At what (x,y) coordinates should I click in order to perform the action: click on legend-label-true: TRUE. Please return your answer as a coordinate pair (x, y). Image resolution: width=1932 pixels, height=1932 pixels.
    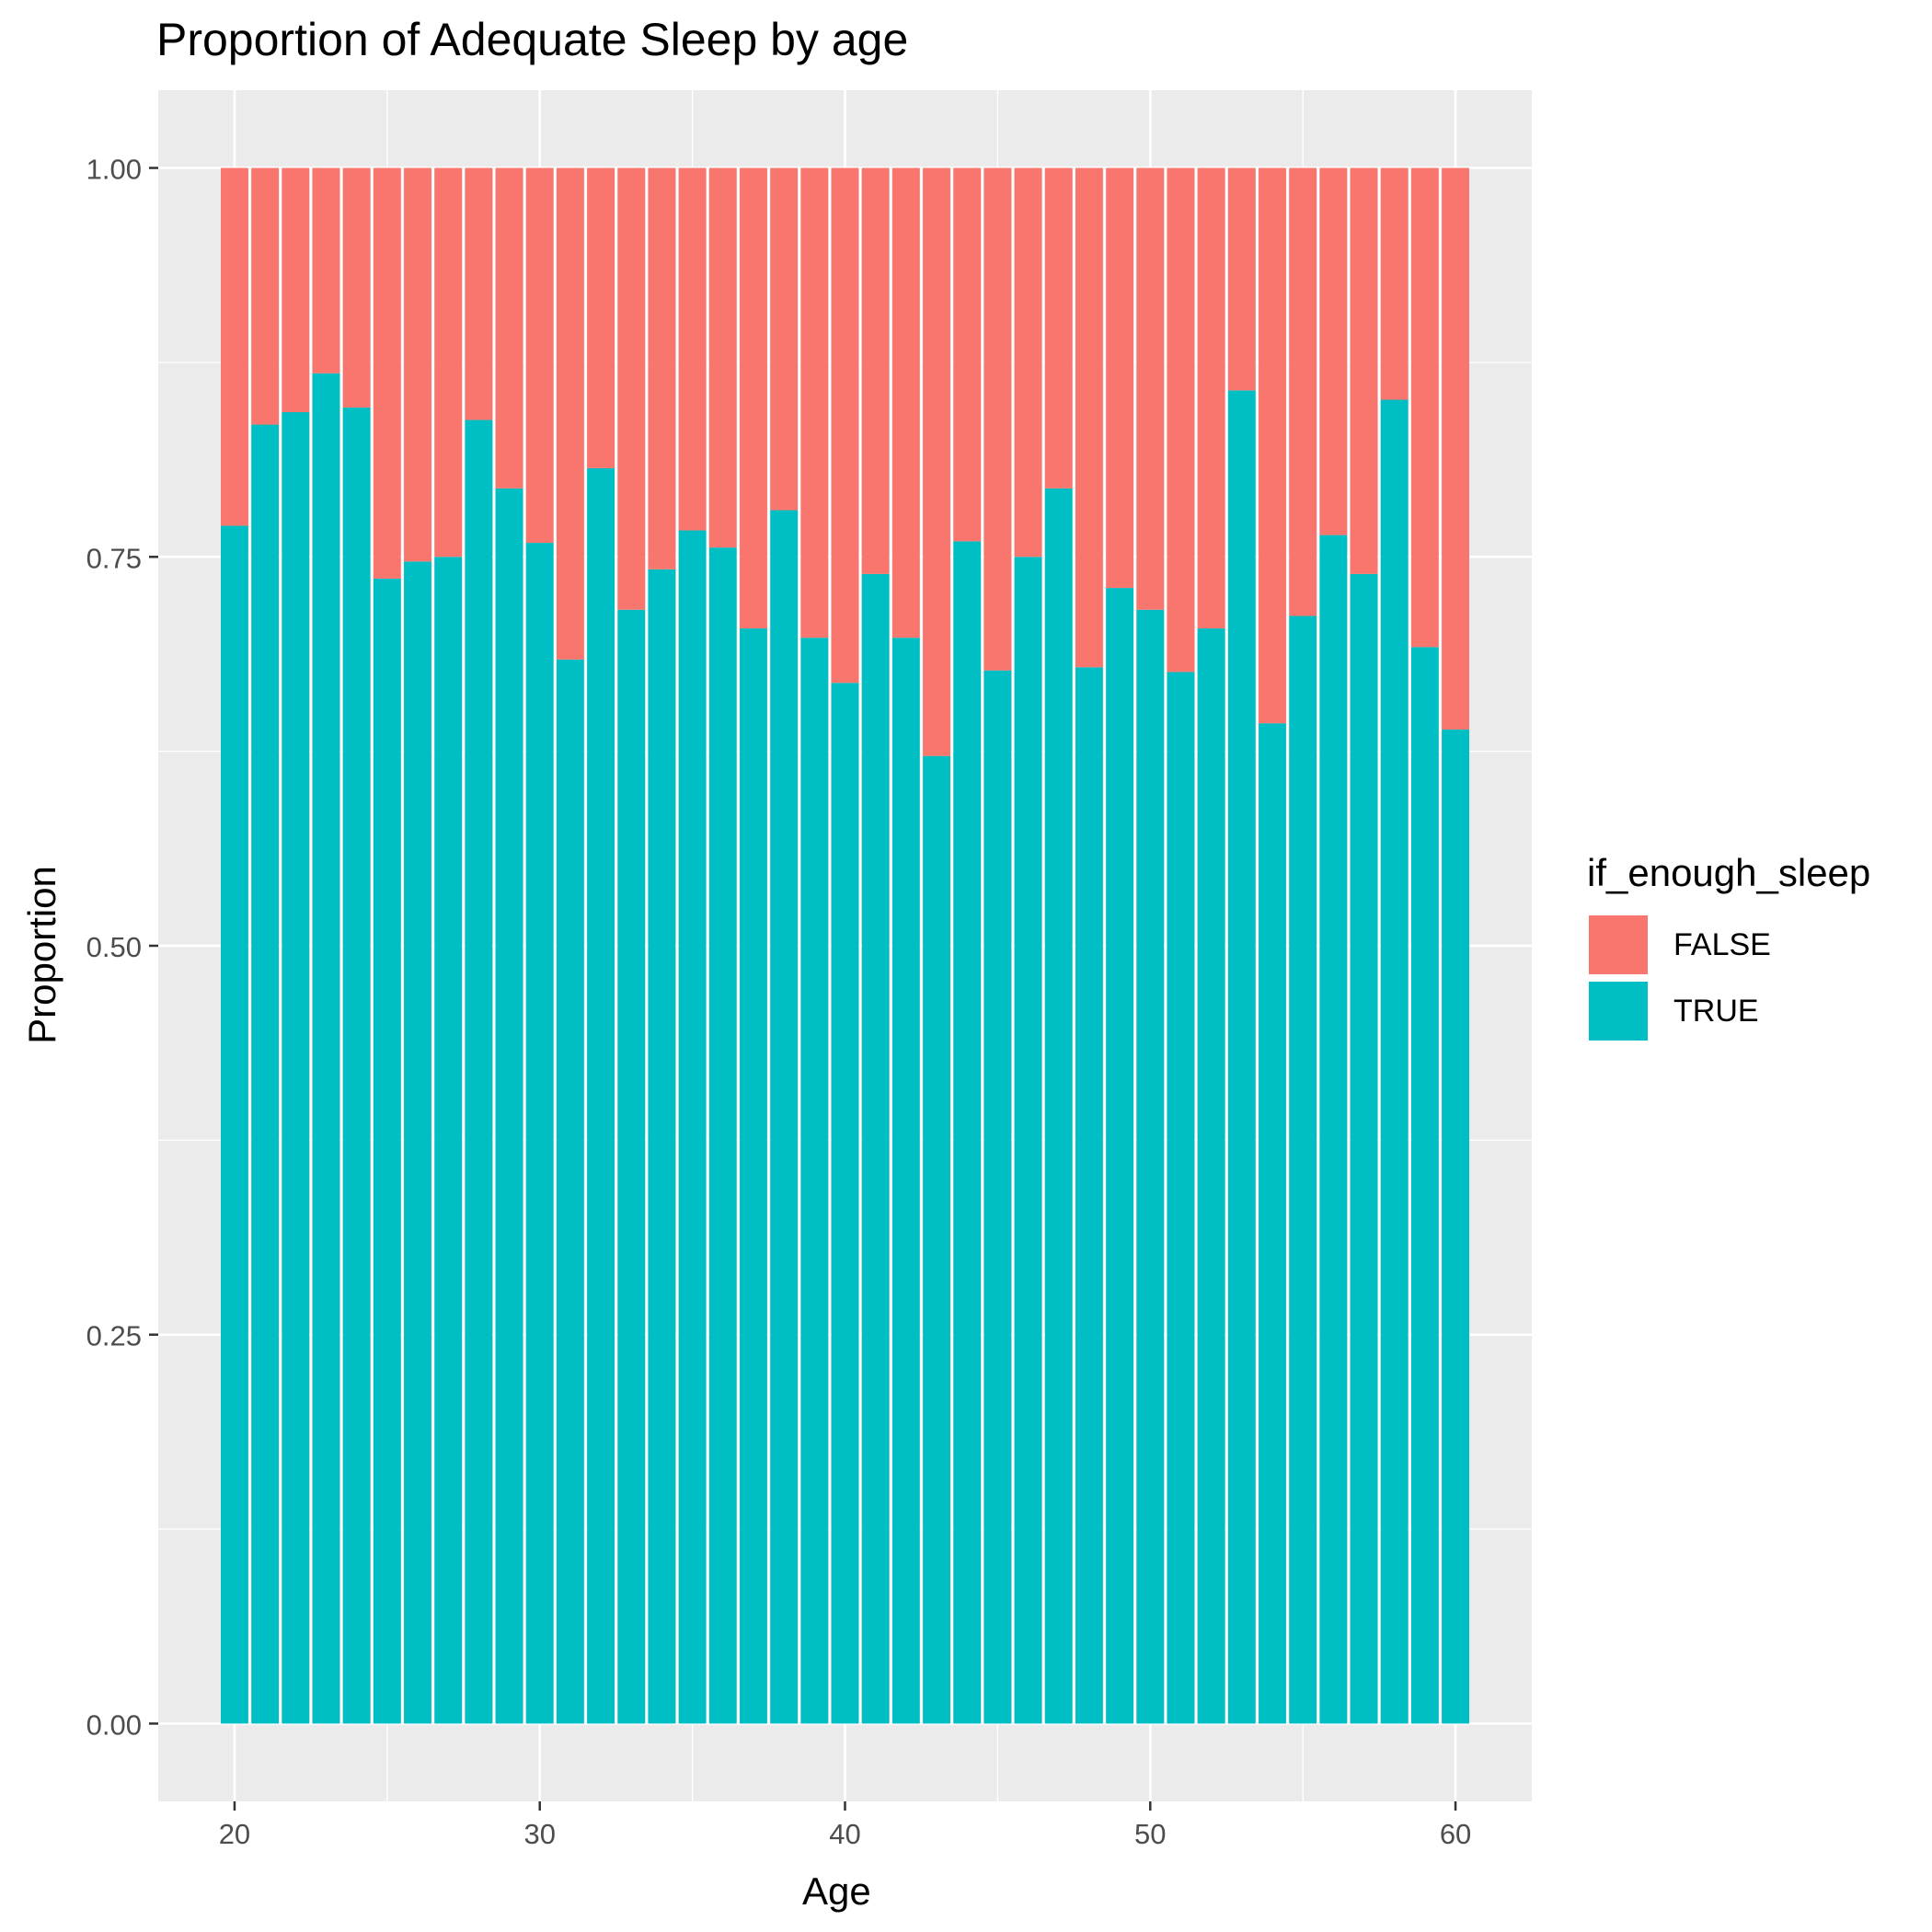
    Looking at the image, I should click on (1716, 1011).